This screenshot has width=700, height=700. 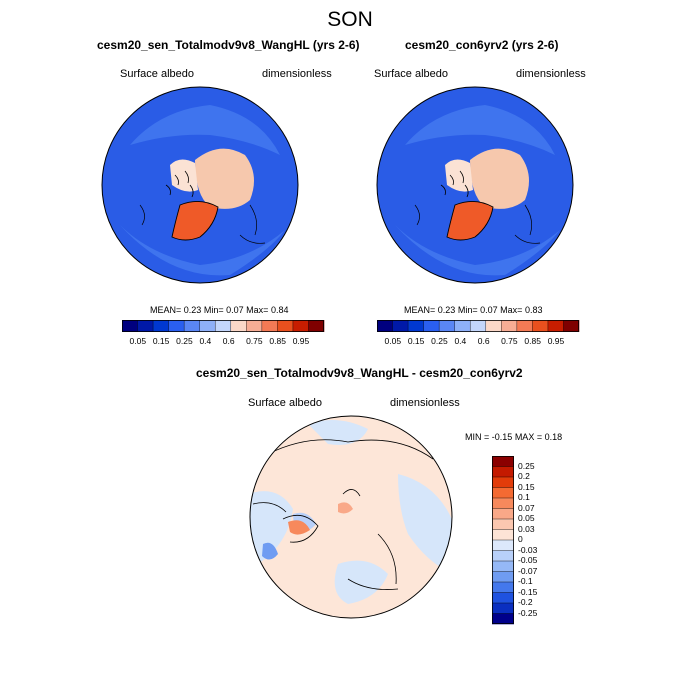 I want to click on diff-colorbar, so click(x=503, y=540).